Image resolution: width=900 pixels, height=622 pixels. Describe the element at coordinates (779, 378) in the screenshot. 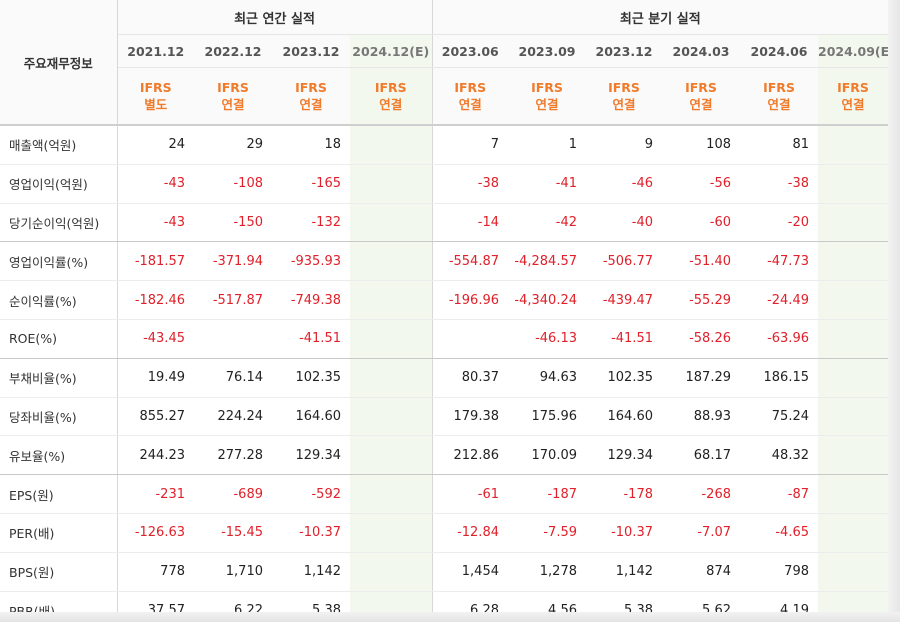

I see `table-cell: 186.15` at that location.